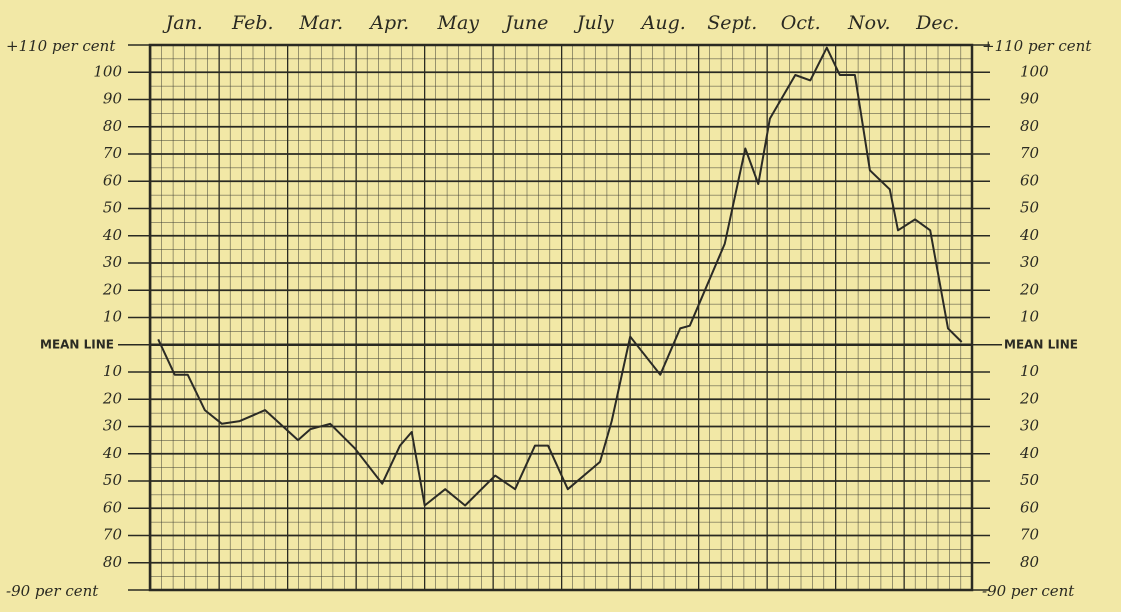 Image resolution: width=1121 pixels, height=612 pixels. Describe the element at coordinates (52, 591) in the screenshot. I see `y-tick-label: -90 per cent` at that location.